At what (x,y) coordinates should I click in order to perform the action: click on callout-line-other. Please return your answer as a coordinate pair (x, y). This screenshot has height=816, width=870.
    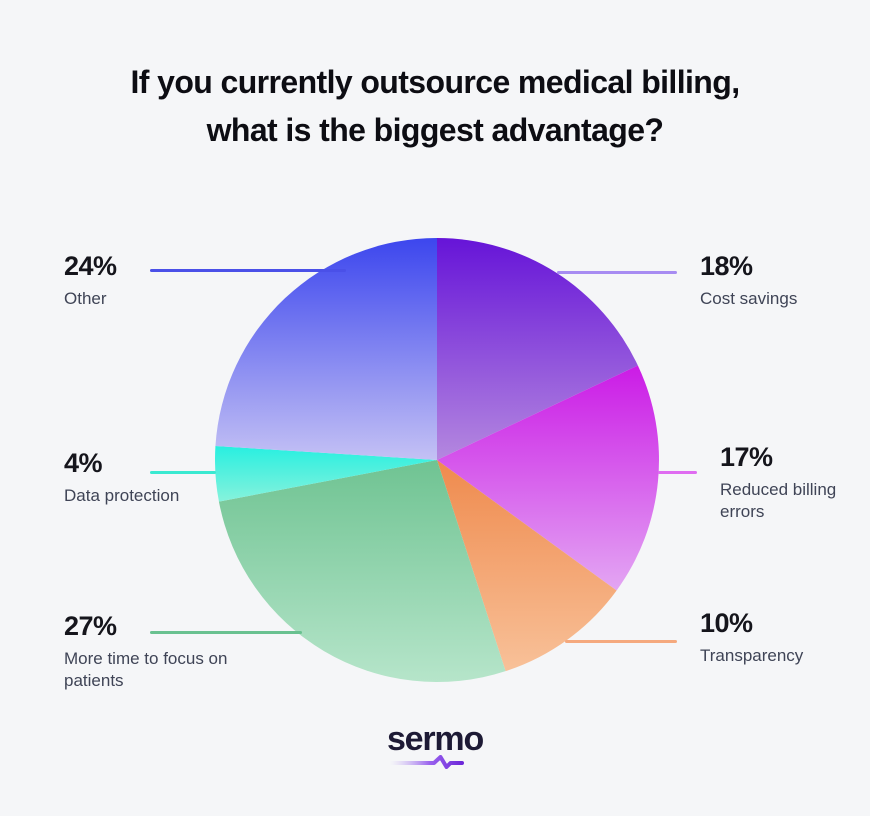
    Looking at the image, I should click on (248, 270).